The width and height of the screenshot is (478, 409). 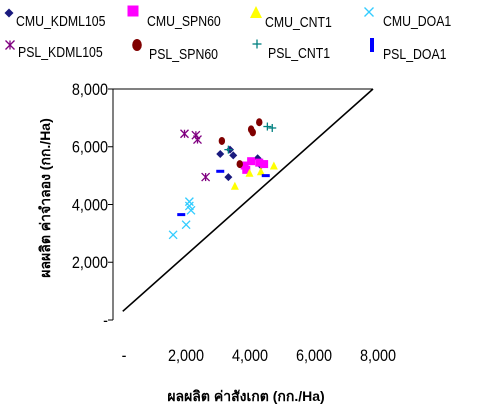 I want to click on y-tick-label: 2,000, so click(x=90, y=263).